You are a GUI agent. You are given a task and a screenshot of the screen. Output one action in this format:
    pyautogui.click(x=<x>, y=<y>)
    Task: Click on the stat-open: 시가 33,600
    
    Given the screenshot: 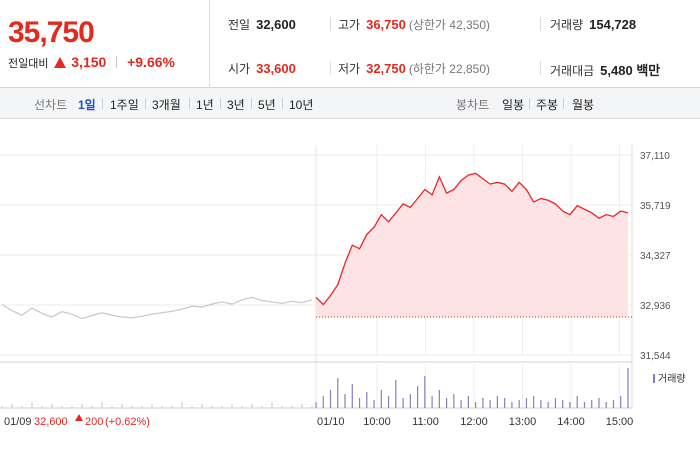 What is the action you would take?
    pyautogui.click(x=262, y=68)
    